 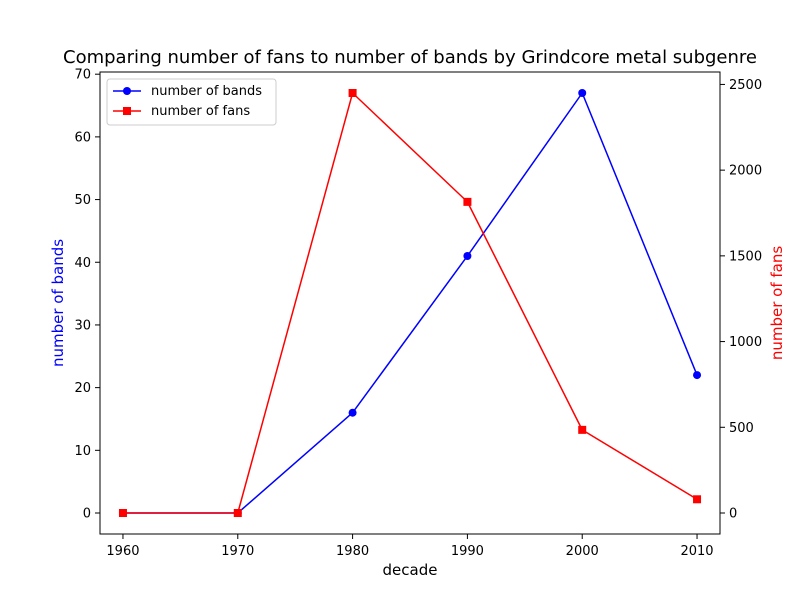 What do you see at coordinates (467, 551) in the screenshot?
I see `x-tick-label: 1990` at bounding box center [467, 551].